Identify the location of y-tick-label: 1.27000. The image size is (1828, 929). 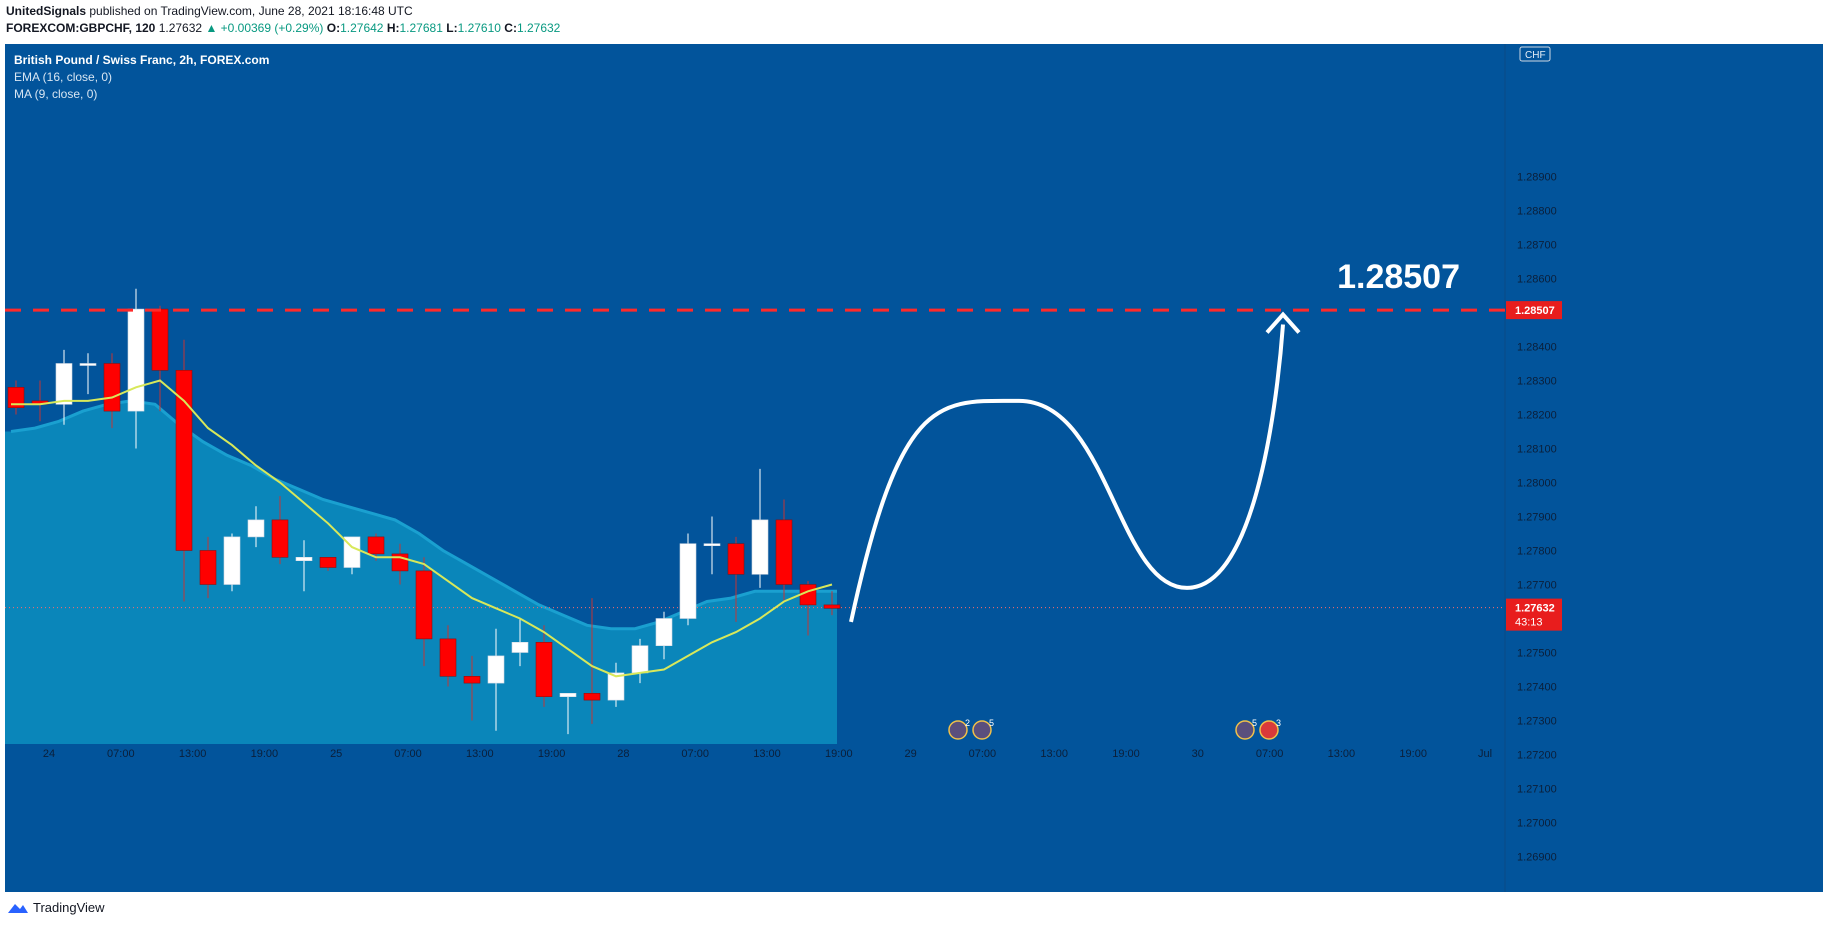
(1537, 824).